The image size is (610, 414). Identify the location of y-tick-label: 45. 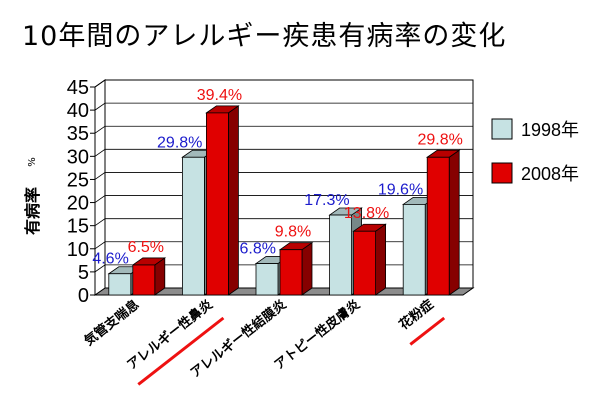
(78, 88).